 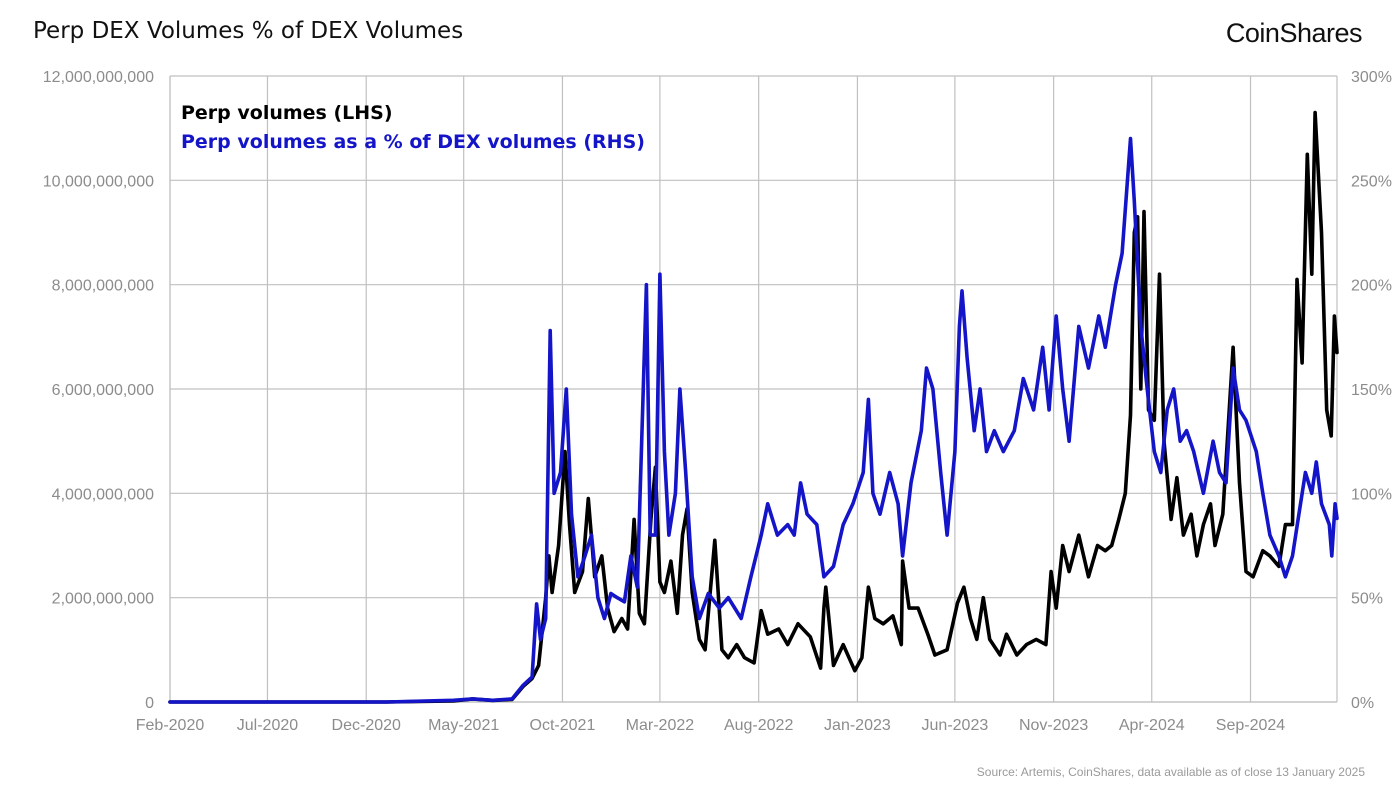 What do you see at coordinates (287, 113) in the screenshot?
I see `legend-item-perp-volumes: Perp volumes (LHS)` at bounding box center [287, 113].